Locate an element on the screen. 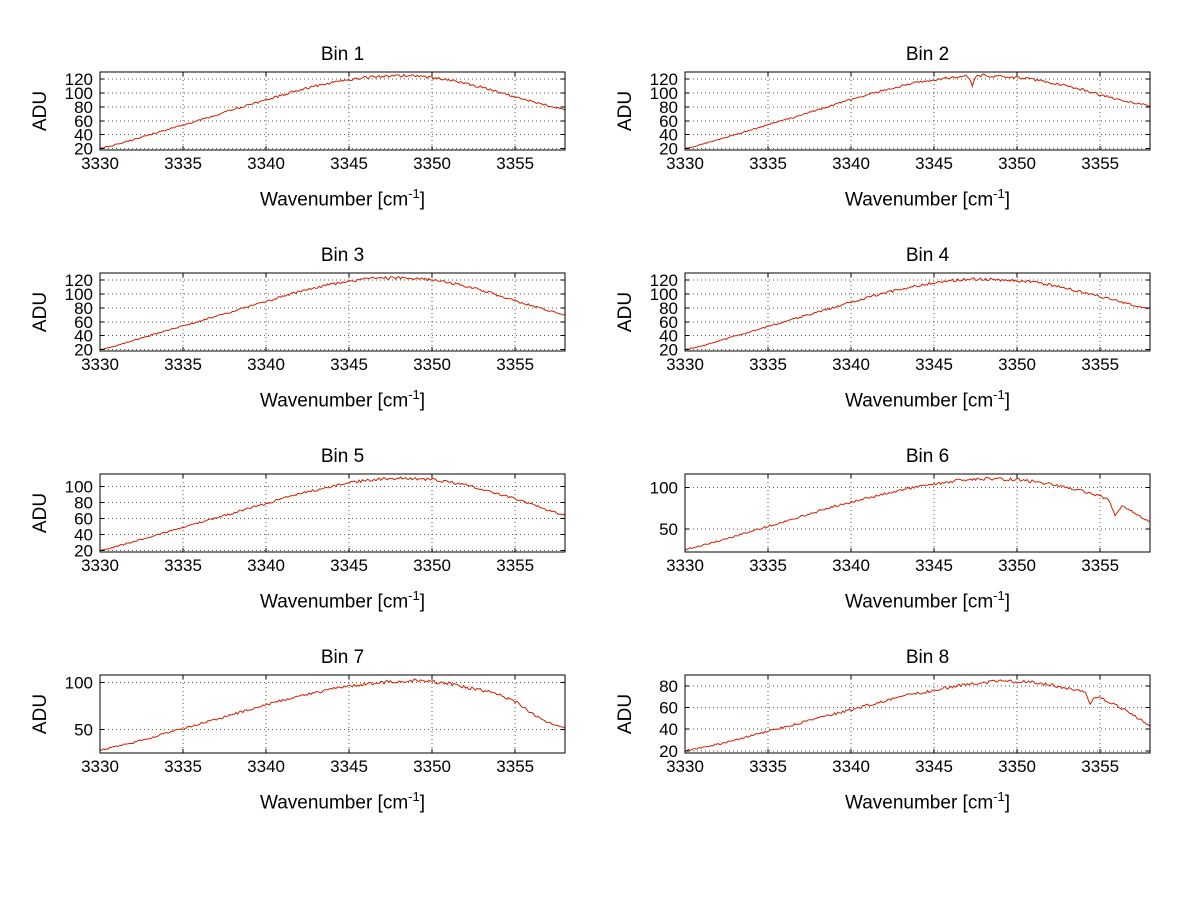 The width and height of the screenshot is (1200, 901). subplot-title: Bin 5 is located at coordinates (342, 456).